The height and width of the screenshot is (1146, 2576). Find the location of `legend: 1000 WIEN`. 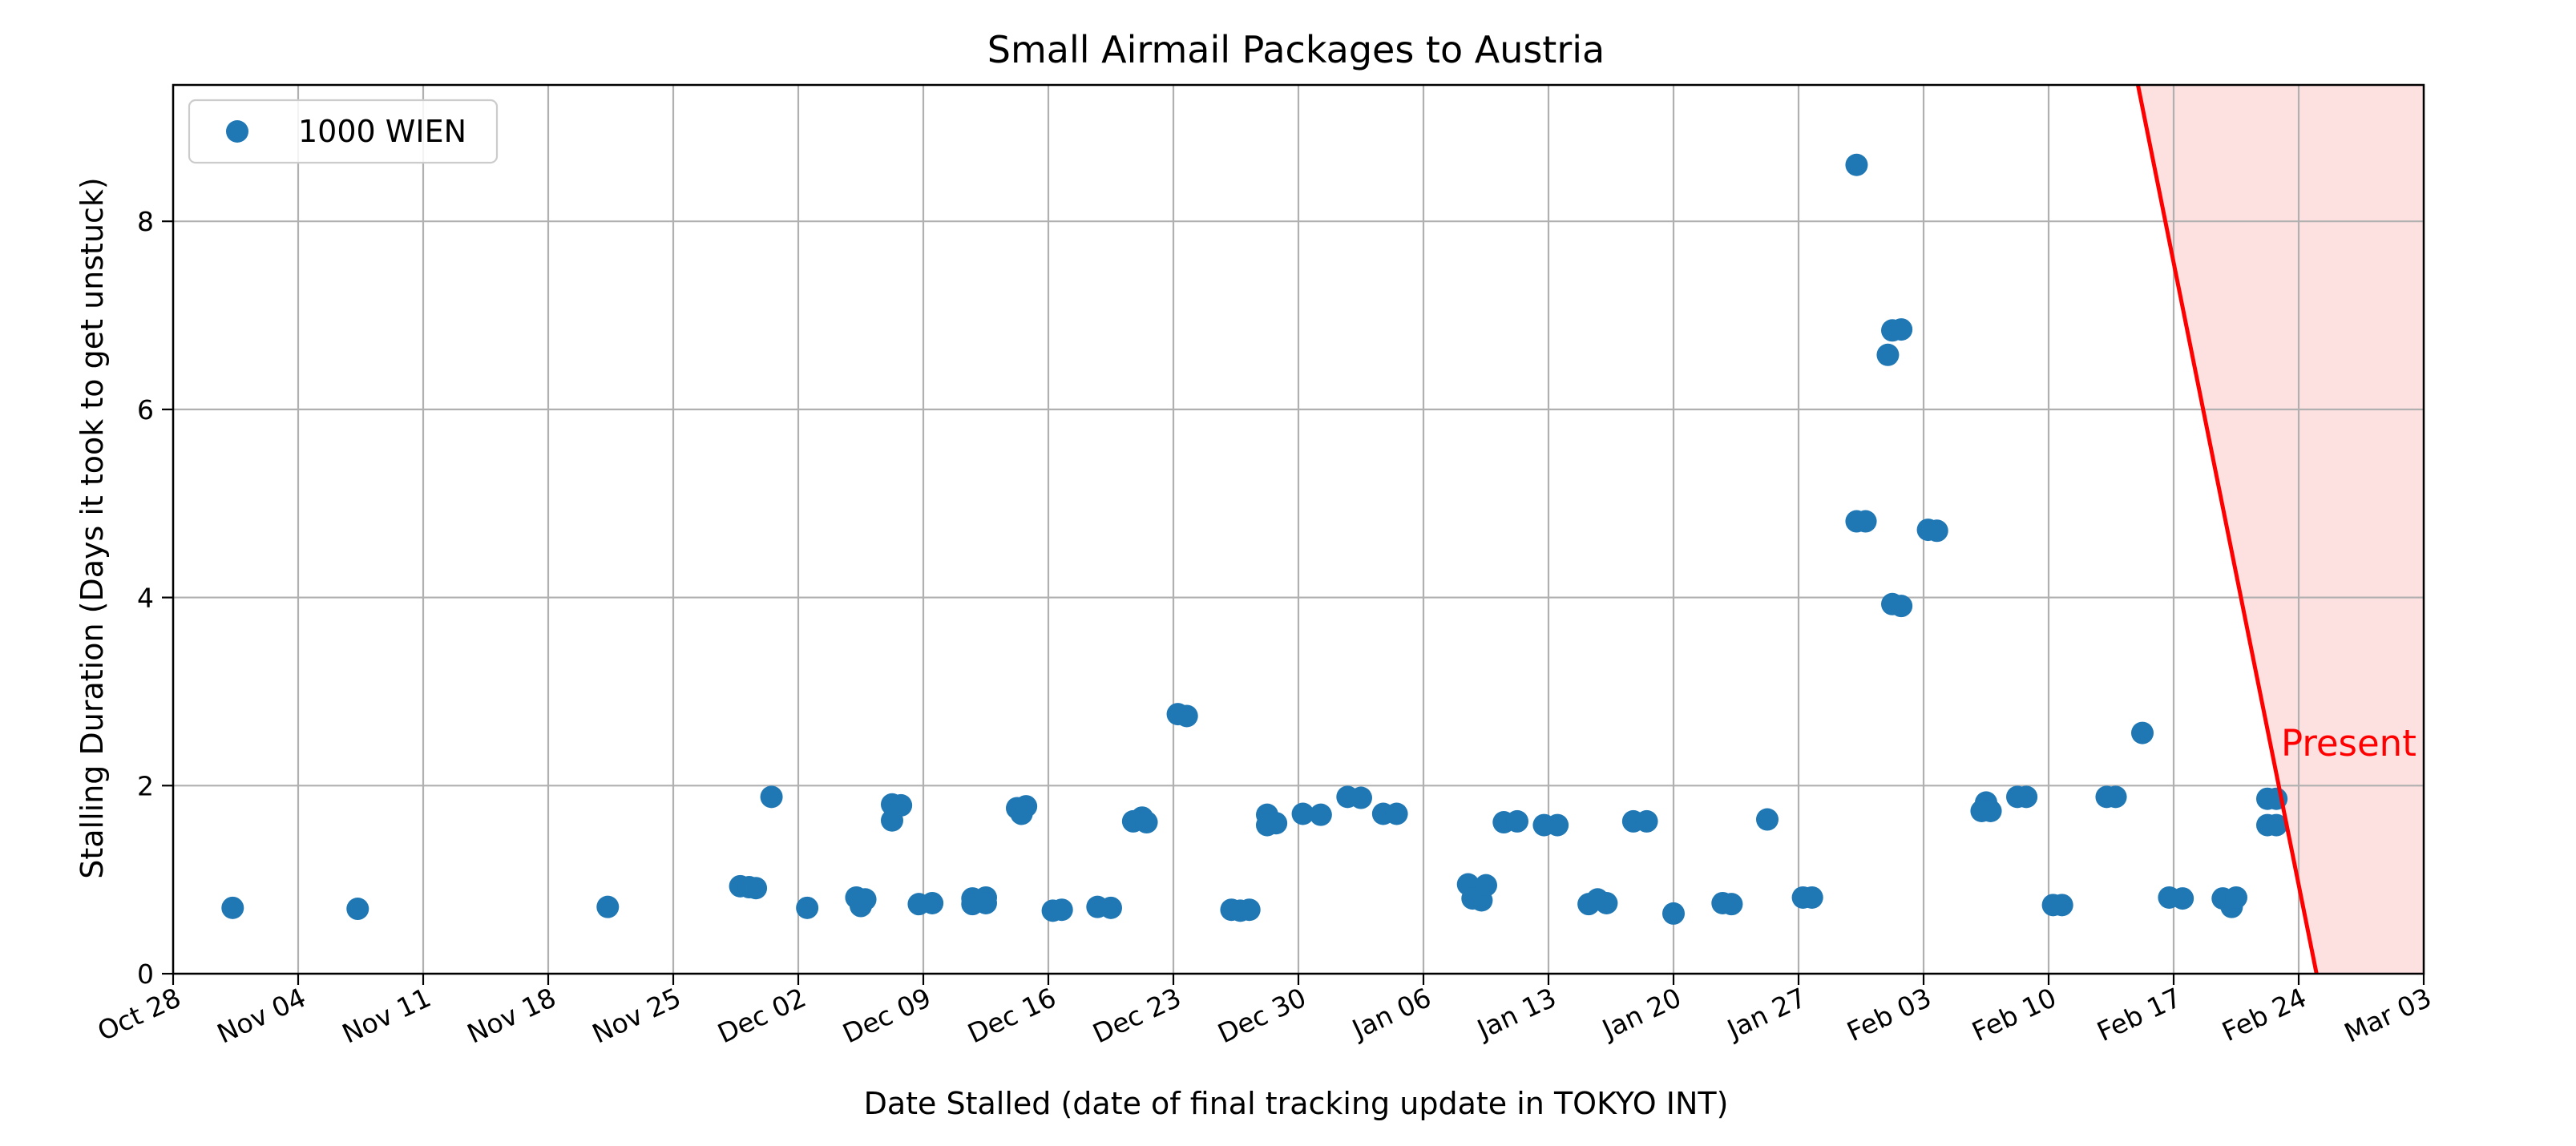

legend: 1000 WIEN is located at coordinates (344, 131).